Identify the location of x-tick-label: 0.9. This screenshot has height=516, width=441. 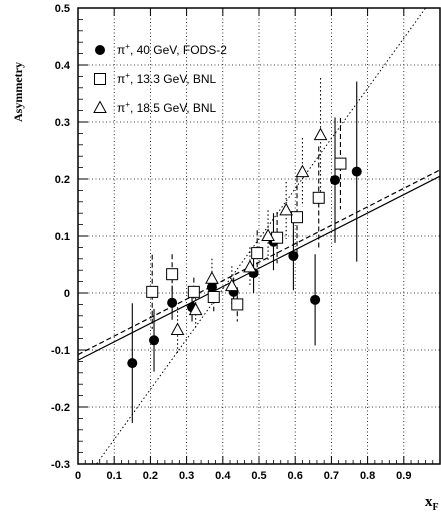
(403, 476).